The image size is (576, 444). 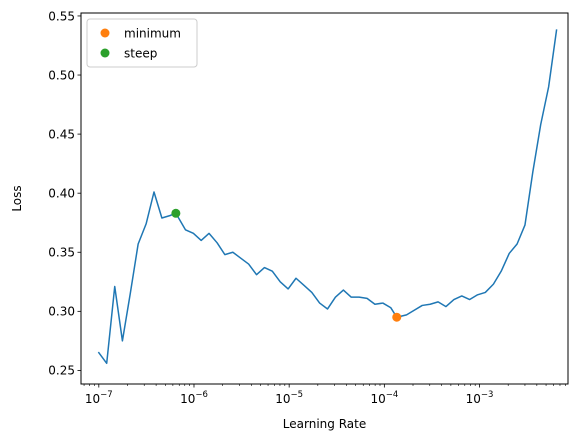 I want to click on legend-box, so click(x=142, y=43).